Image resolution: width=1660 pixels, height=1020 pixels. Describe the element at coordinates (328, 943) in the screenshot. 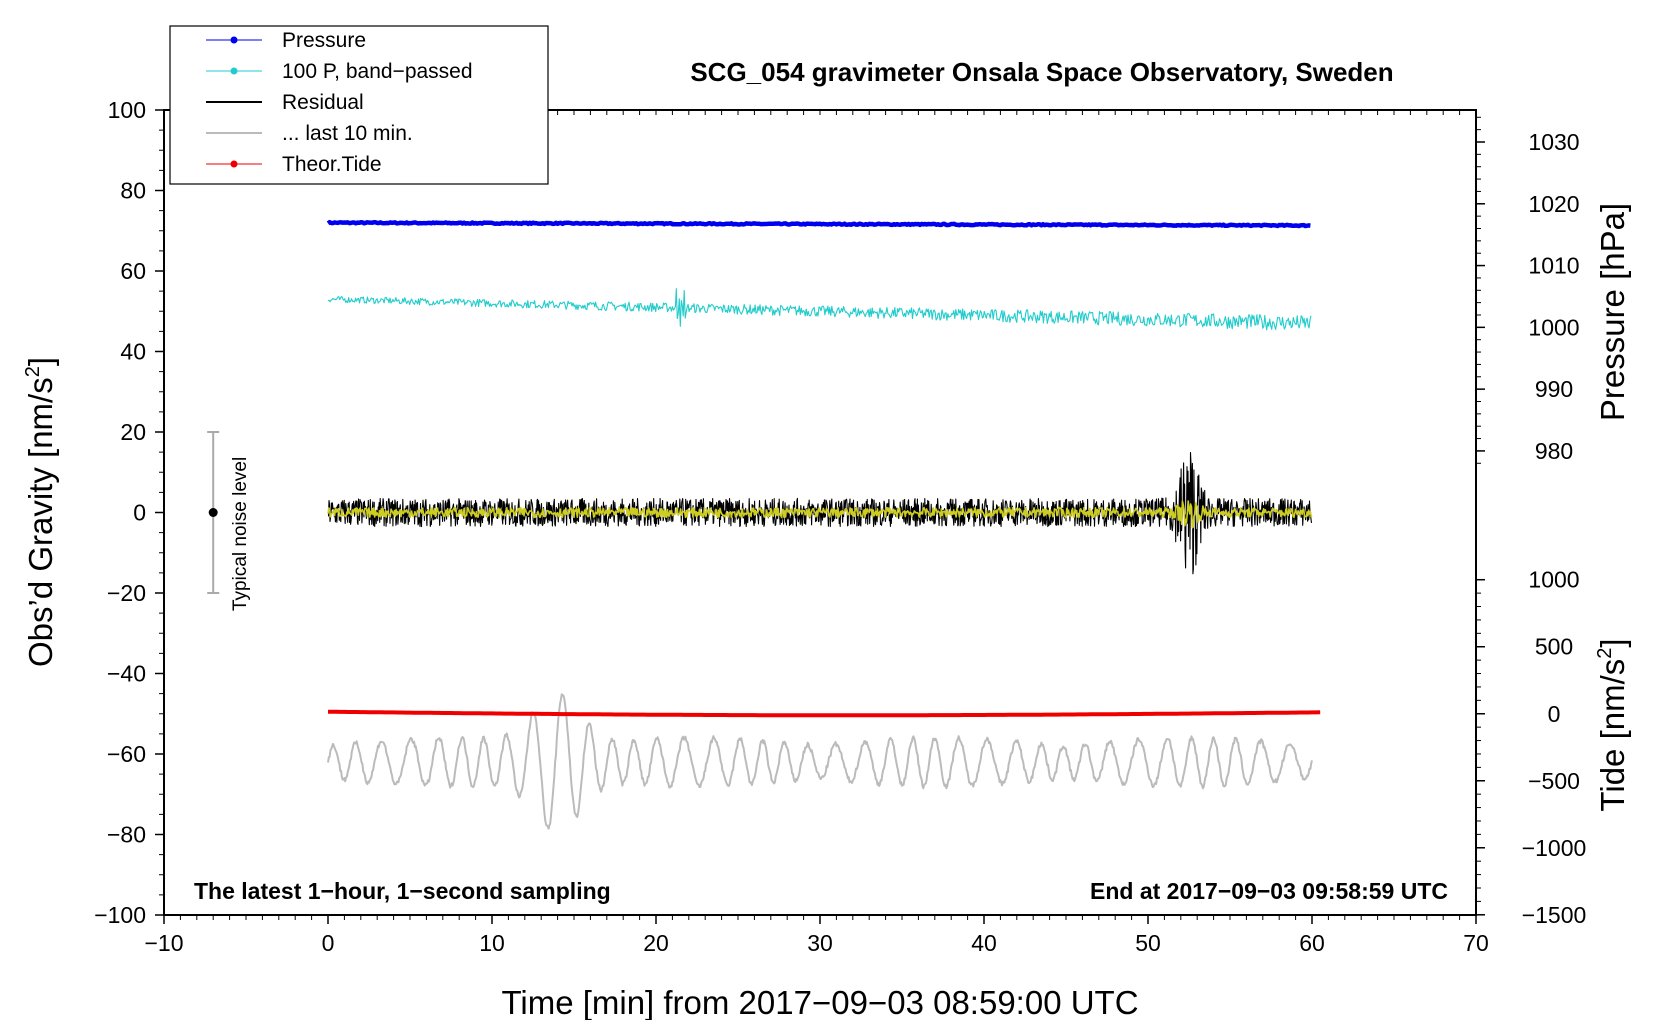

I see `x-tick-label: 0` at that location.